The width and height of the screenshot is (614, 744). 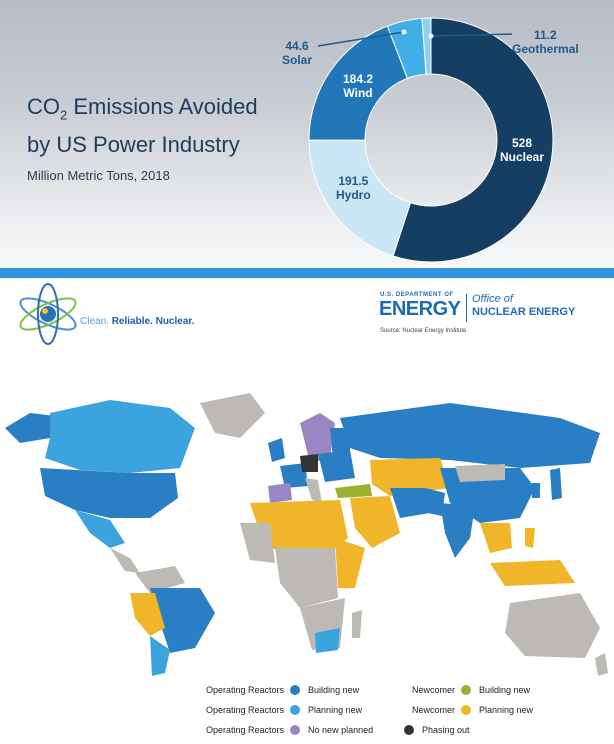 I want to click on hydro-value: 191.5, so click(x=353, y=181).